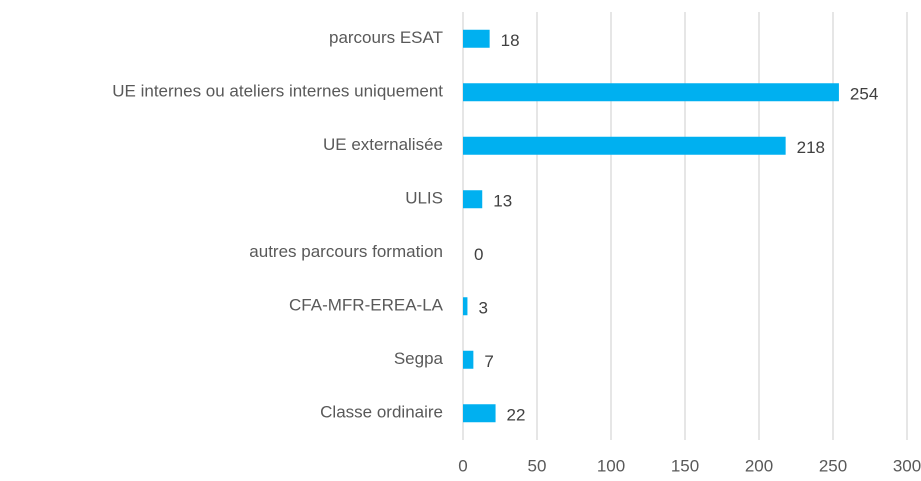 This screenshot has width=921, height=481. Describe the element at coordinates (685, 465) in the screenshot. I see `x-tick-label: 150` at that location.